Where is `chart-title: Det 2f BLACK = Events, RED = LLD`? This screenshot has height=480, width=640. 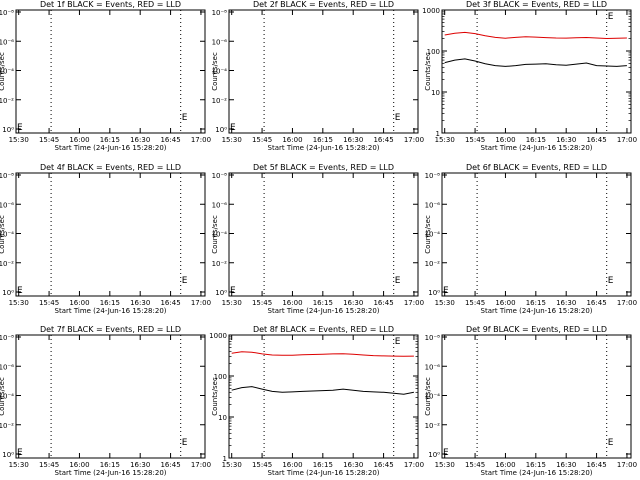 chart-title: Det 2f BLACK = Events, RED = LLD is located at coordinates (323, 4).